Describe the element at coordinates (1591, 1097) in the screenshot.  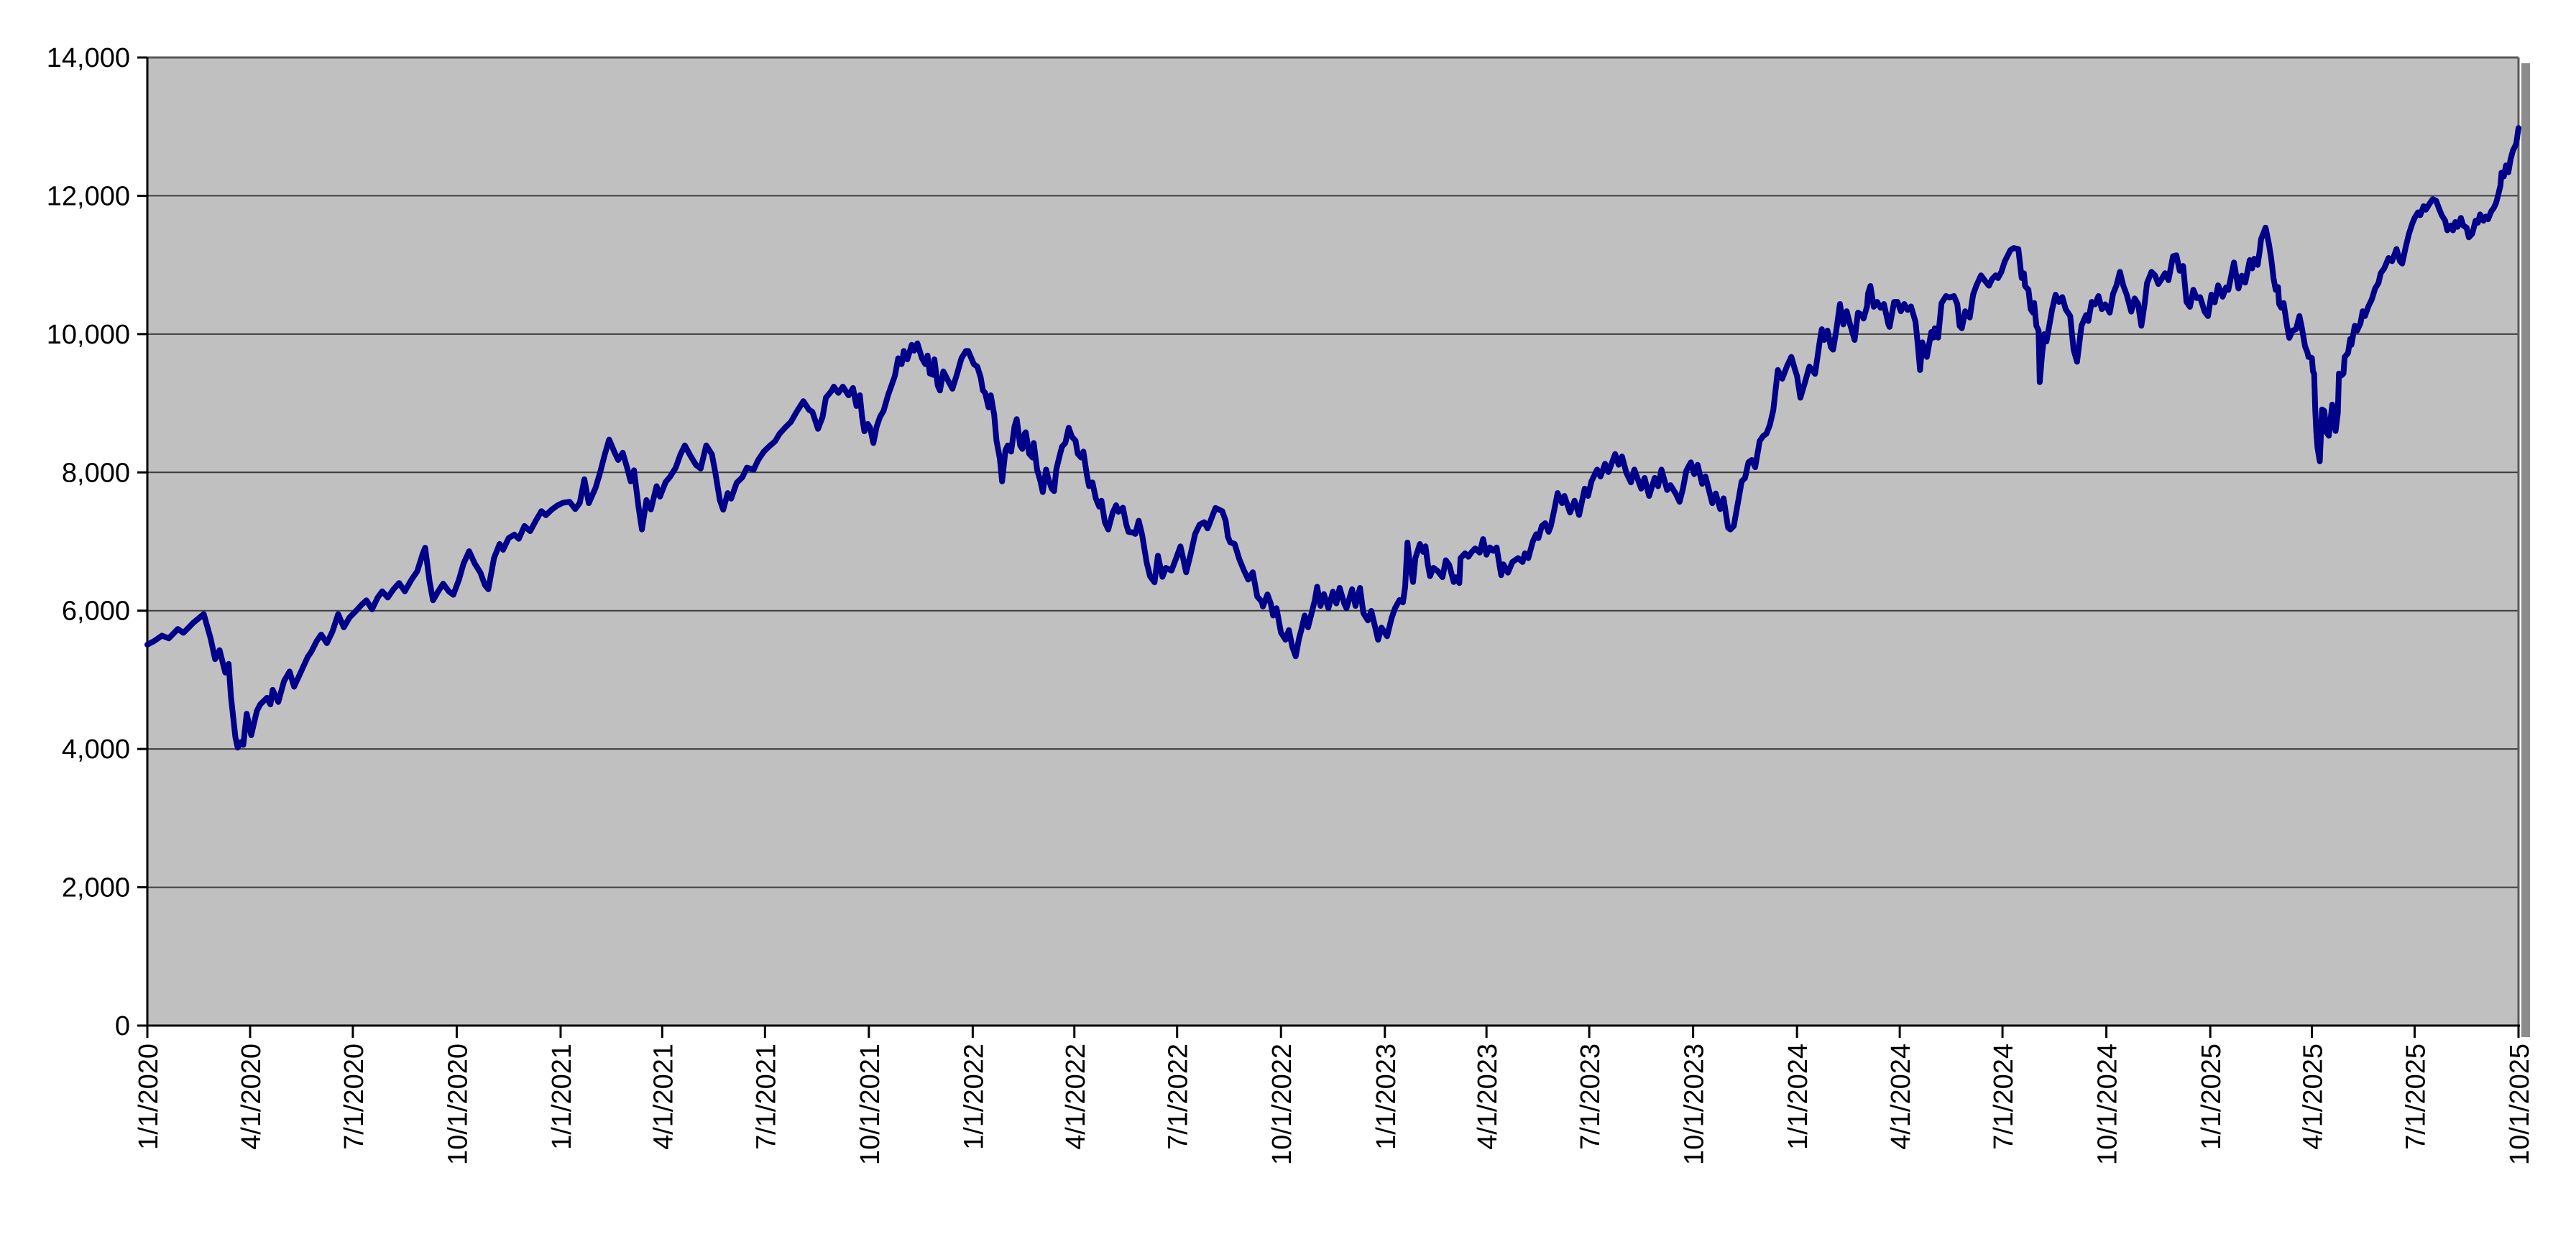
I see `x-axis-tick-label: 7/1/2023` at that location.